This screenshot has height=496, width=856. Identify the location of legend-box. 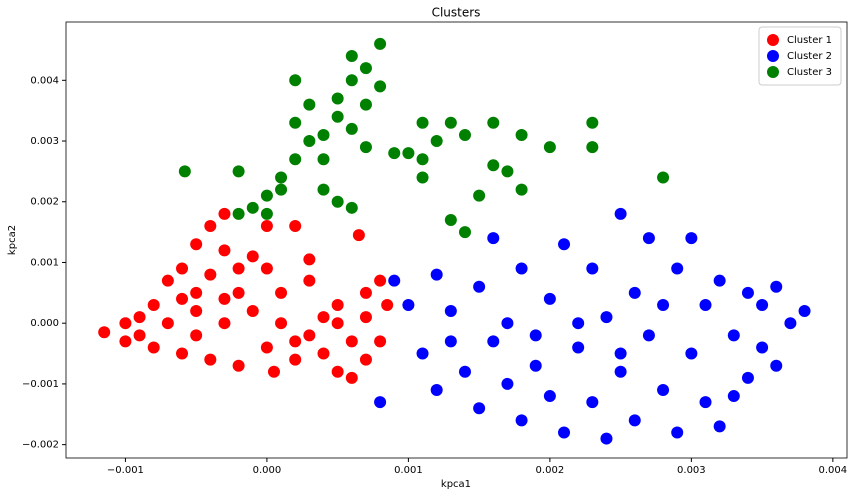
(800, 56).